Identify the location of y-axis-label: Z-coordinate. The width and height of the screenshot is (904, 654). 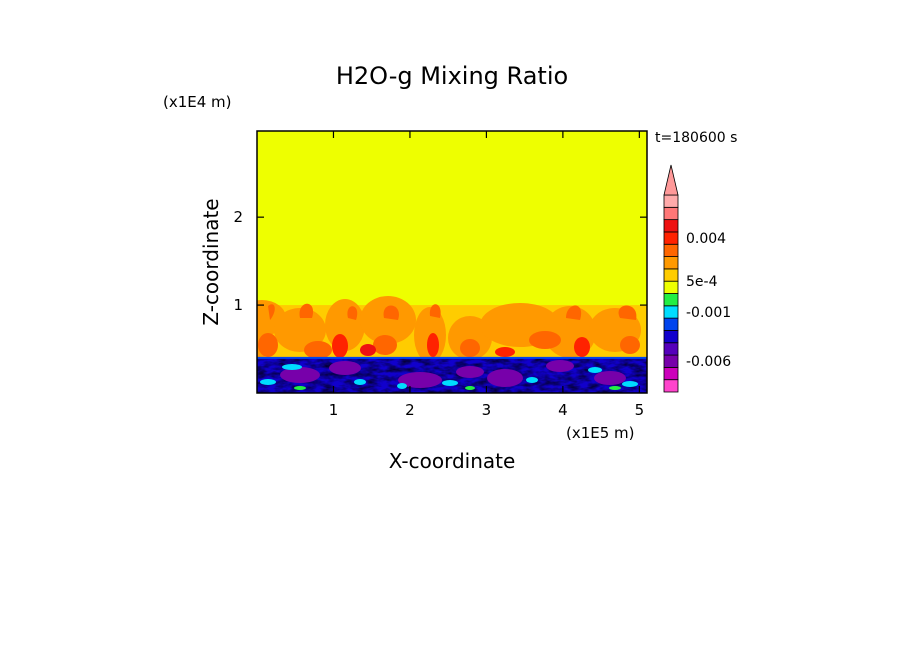
(211, 261).